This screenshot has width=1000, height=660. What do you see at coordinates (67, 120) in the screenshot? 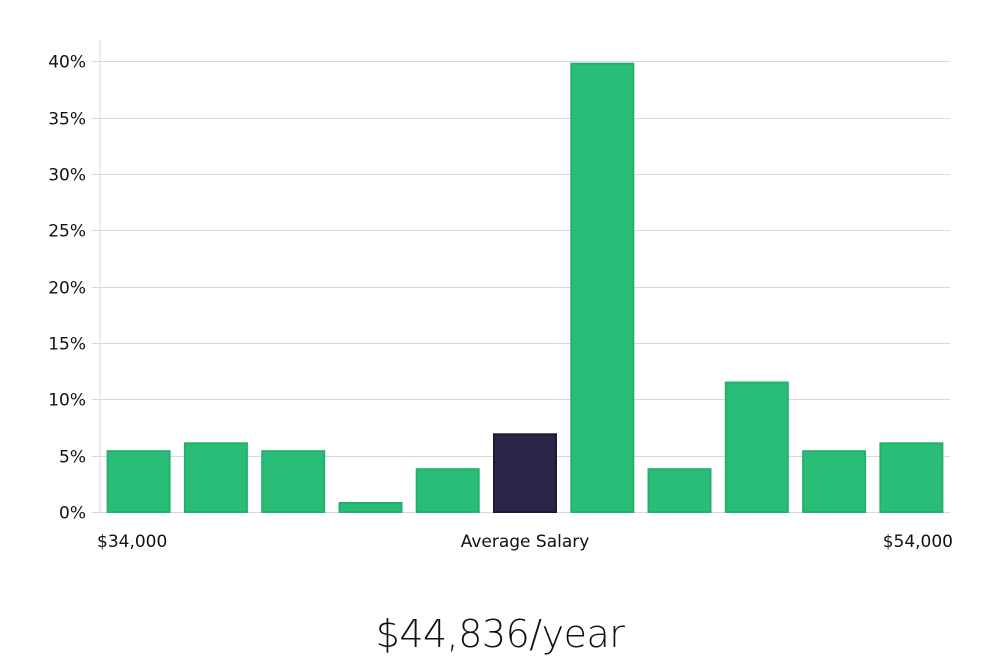
I see `y-tick-label: 35%` at bounding box center [67, 120].